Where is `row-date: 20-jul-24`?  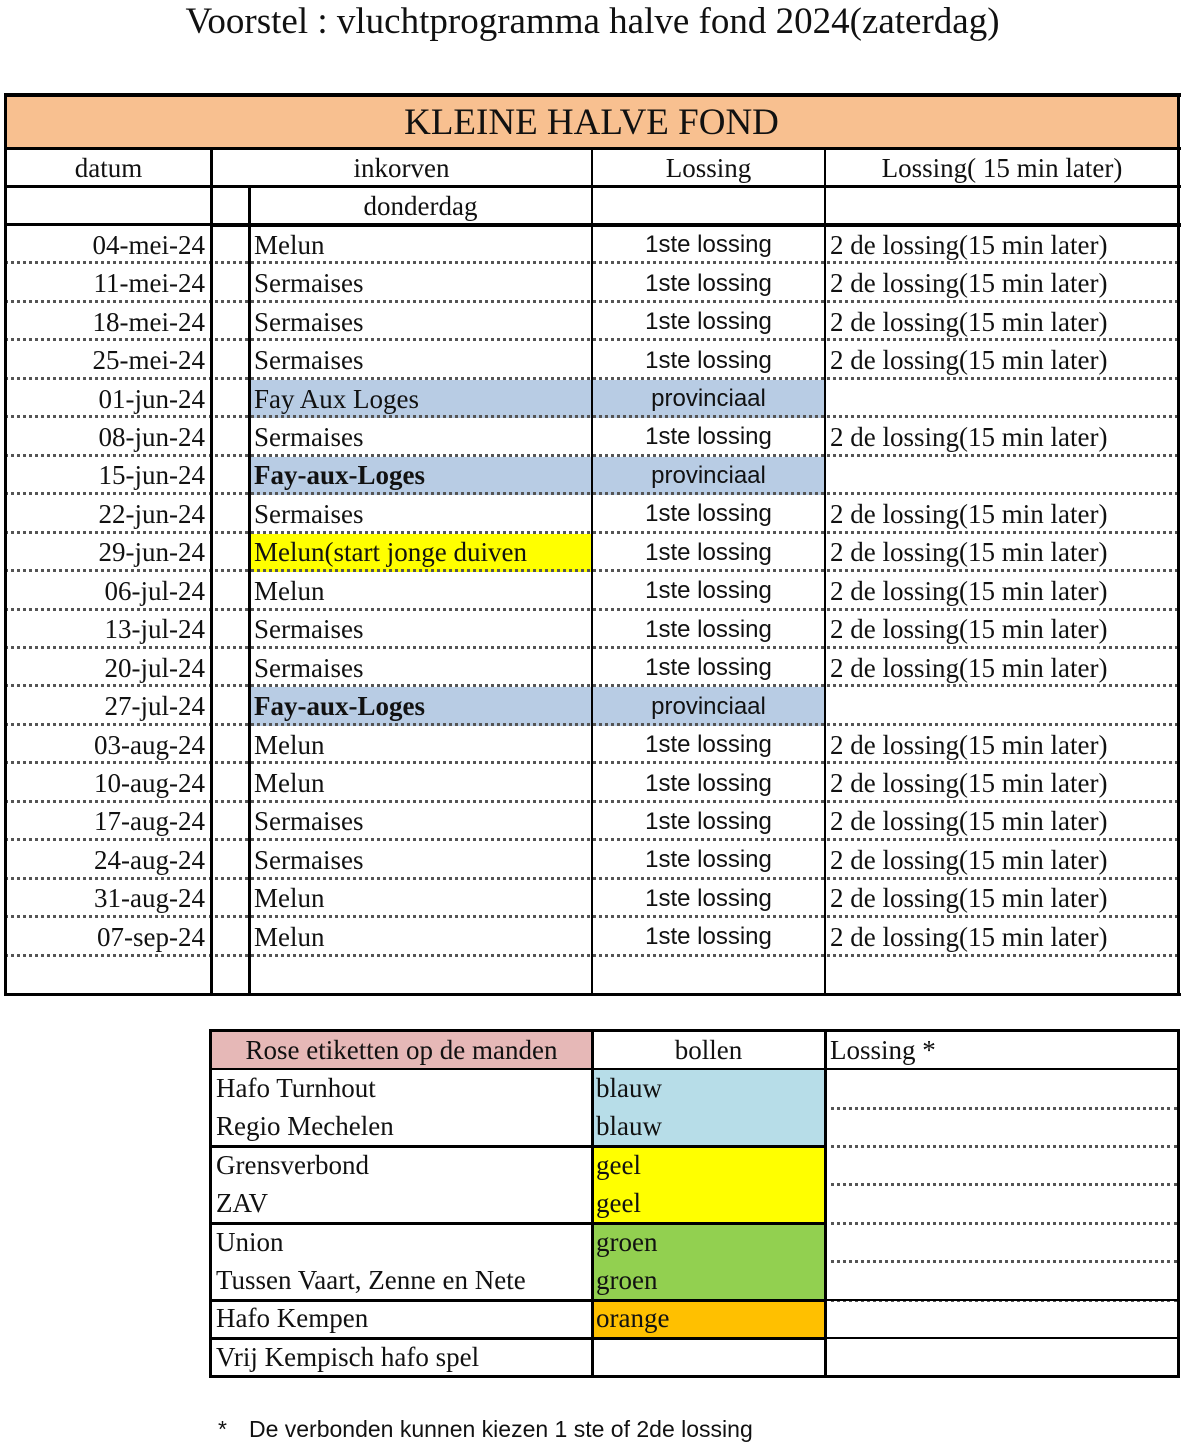
row-date: 20-jul-24 is located at coordinates (155, 667).